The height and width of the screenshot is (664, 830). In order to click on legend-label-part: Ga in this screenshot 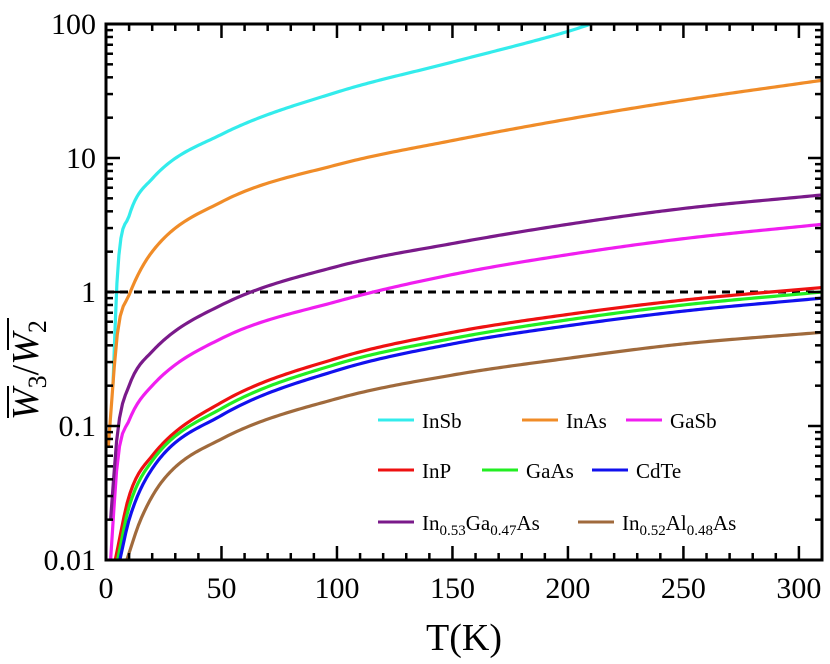, I will do `click(478, 523)`.